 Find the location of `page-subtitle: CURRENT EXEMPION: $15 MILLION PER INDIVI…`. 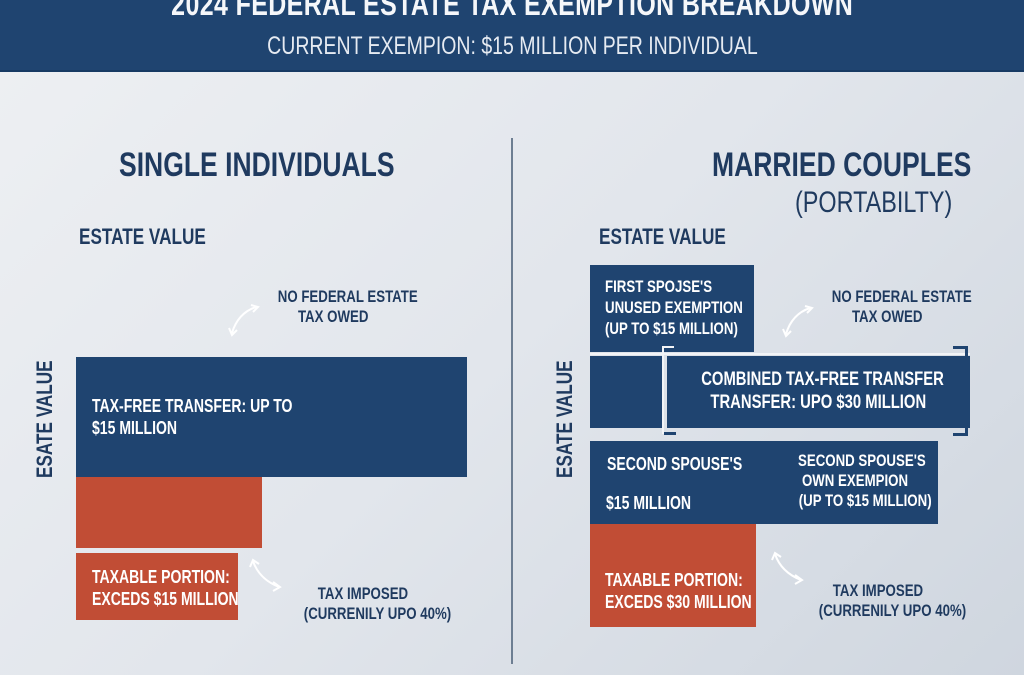

page-subtitle: CURRENT EXEMPION: $15 MILLION PER INDIVI… is located at coordinates (512, 46).